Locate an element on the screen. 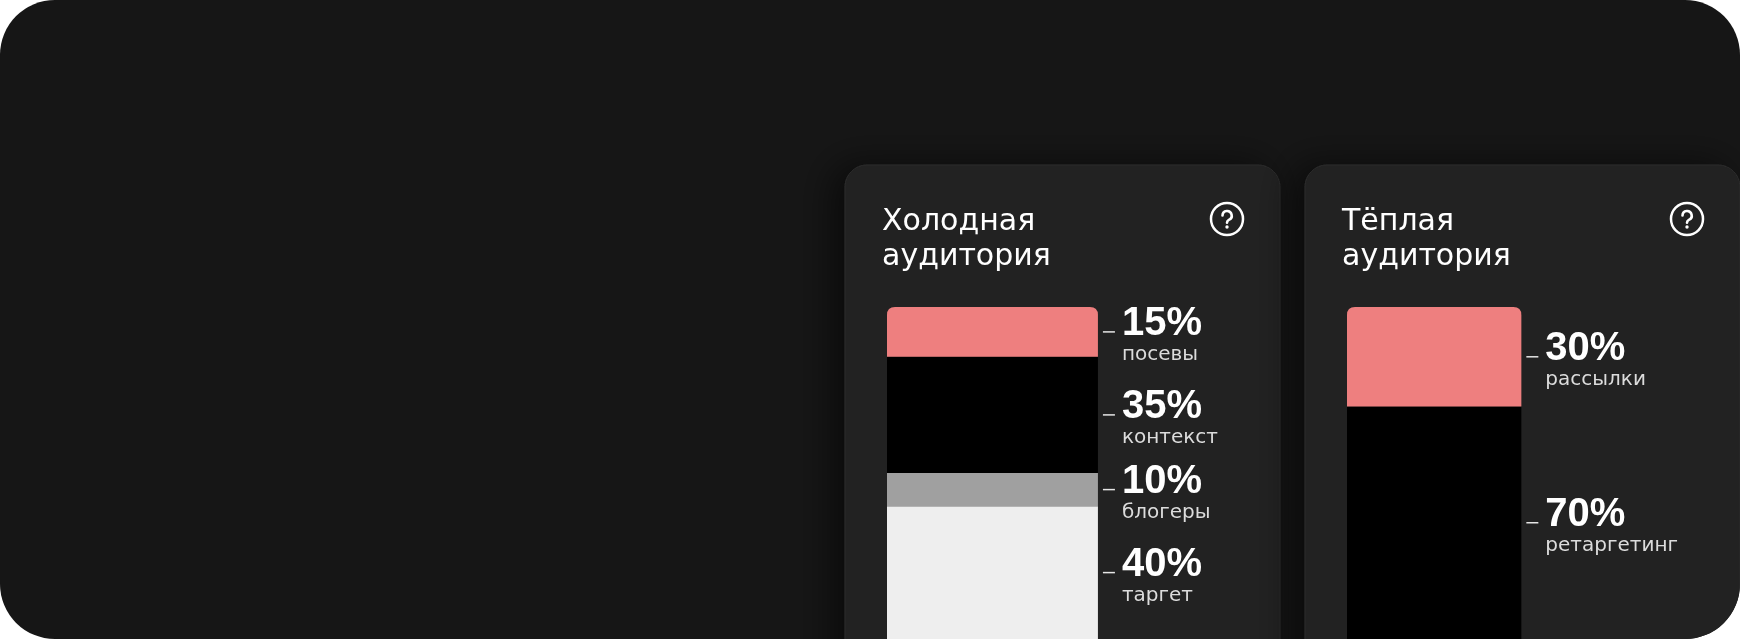 Image resolution: width=1740 pixels, height=639 pixels. chart-title: Холодная аудитория is located at coordinates (966, 237).